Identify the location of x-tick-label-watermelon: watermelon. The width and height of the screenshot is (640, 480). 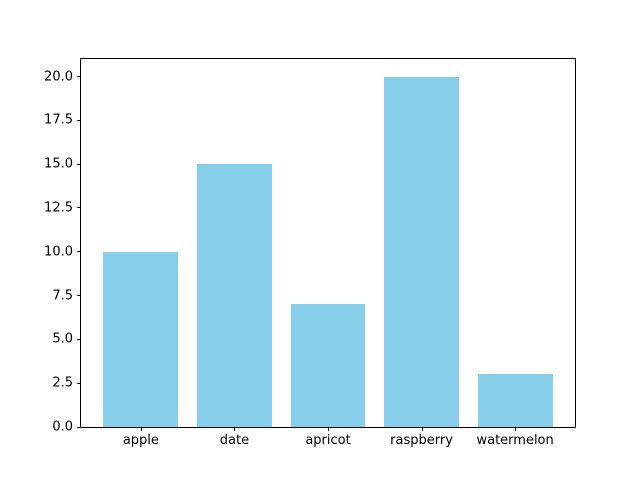
(515, 440).